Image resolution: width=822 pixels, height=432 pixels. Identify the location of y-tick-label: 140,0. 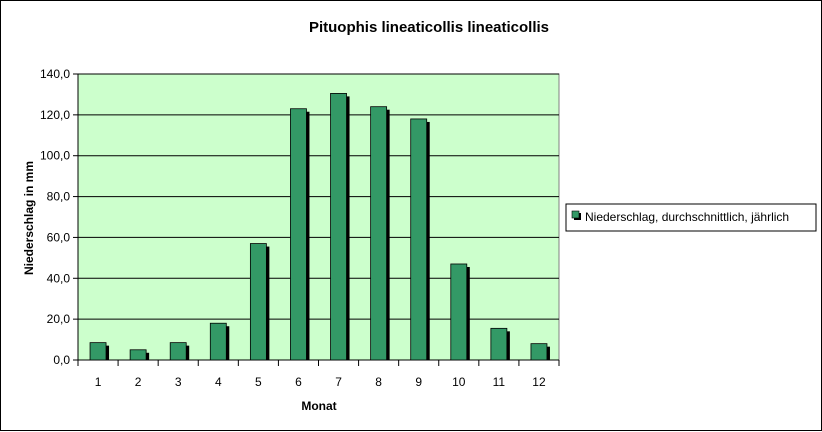
(55, 74).